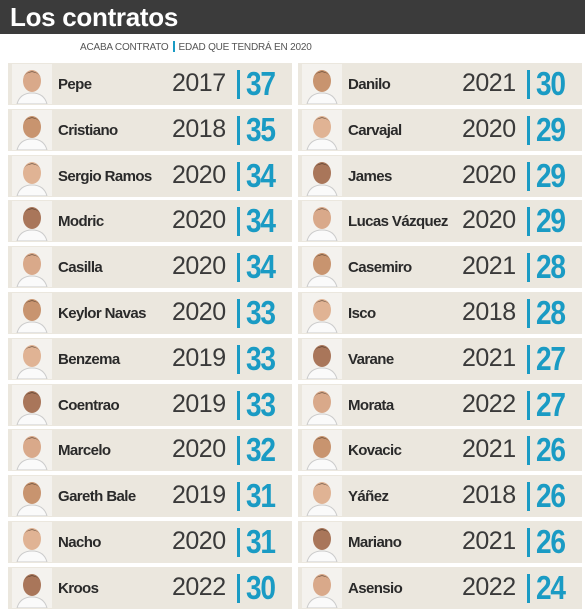 The height and width of the screenshot is (609, 585). I want to click on player-name: Marcelo, so click(84, 451).